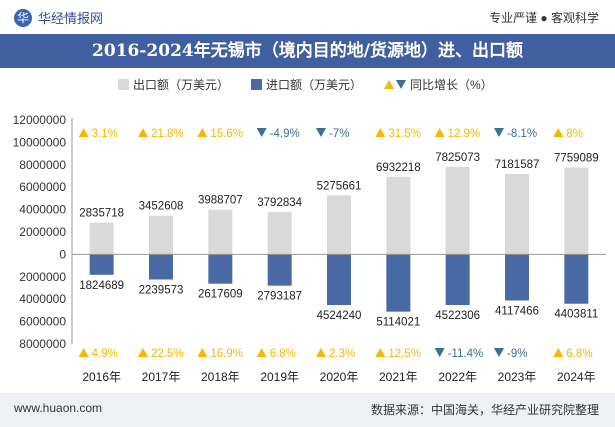  What do you see at coordinates (58, 408) in the screenshot?
I see `footer-website: www.huaon.com` at bounding box center [58, 408].